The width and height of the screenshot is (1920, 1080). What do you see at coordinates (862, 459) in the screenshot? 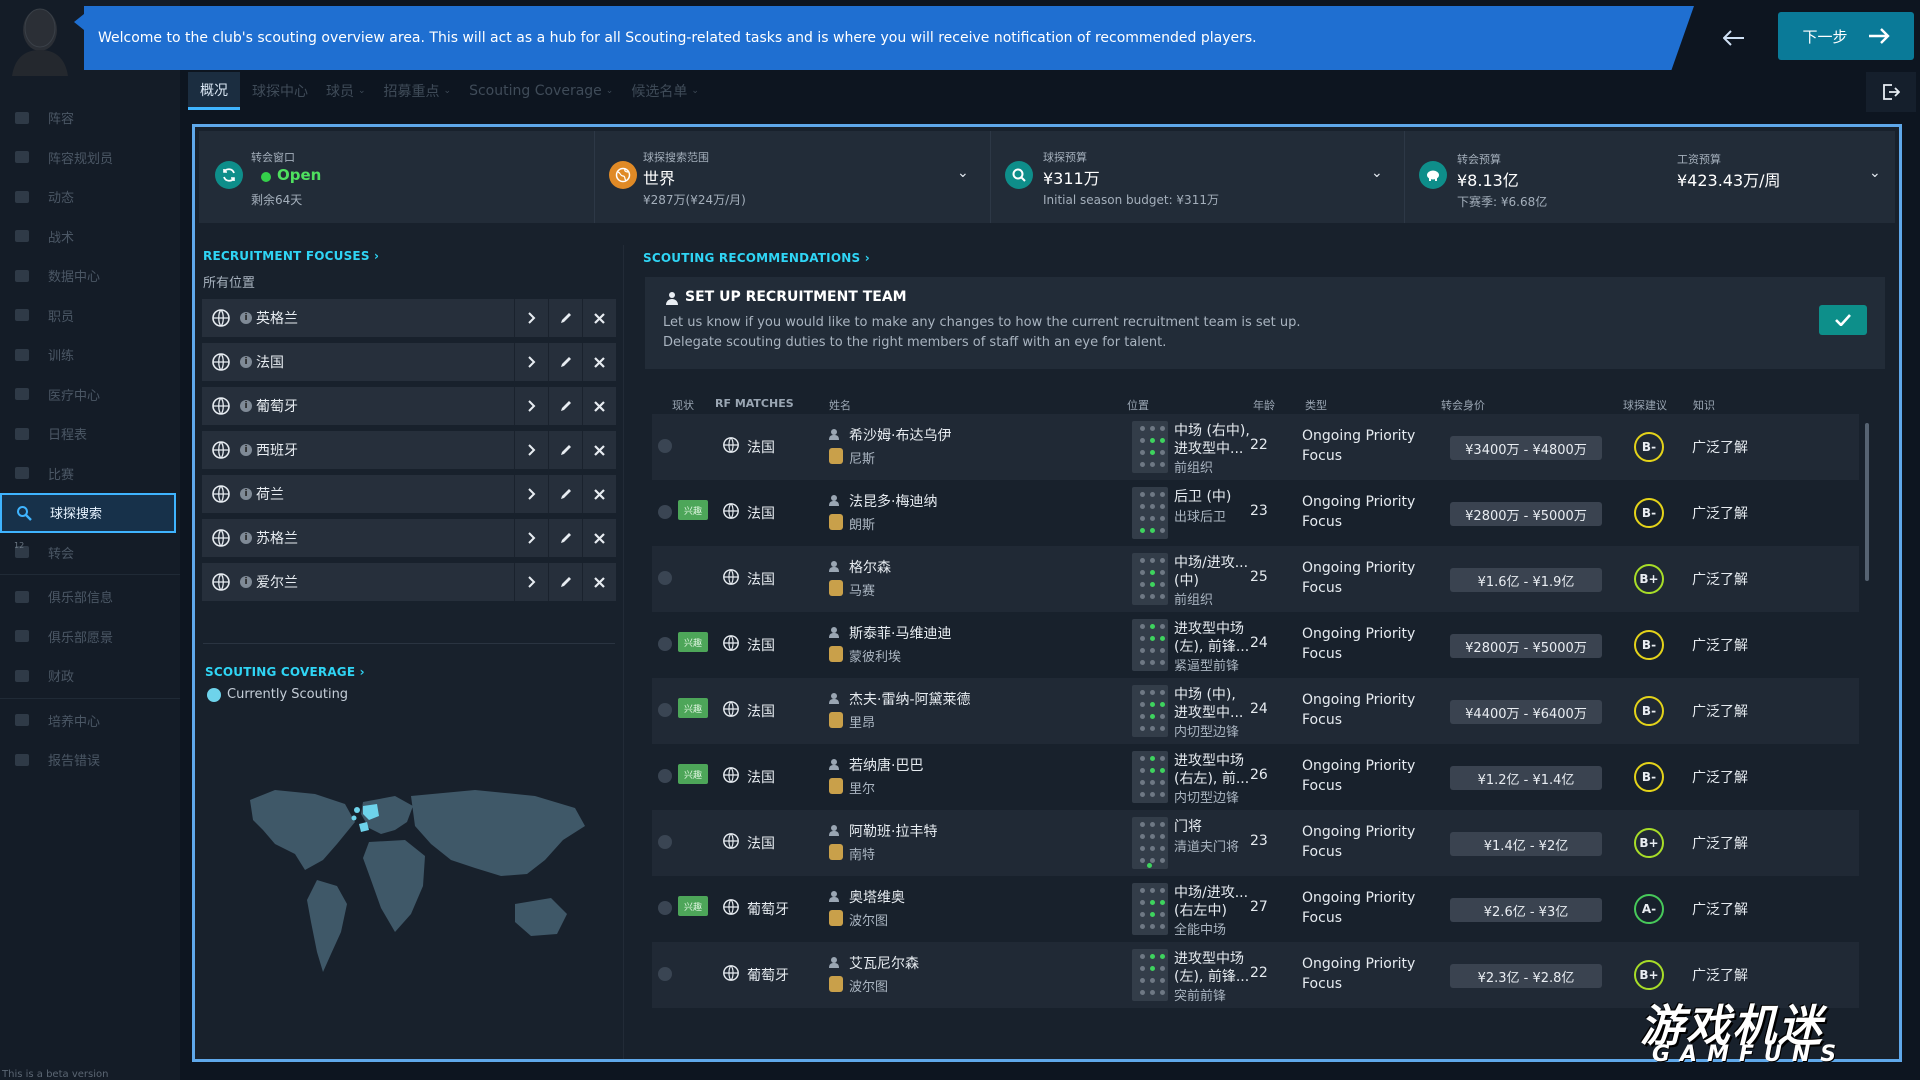
I see `player-club: 尼斯` at bounding box center [862, 459].